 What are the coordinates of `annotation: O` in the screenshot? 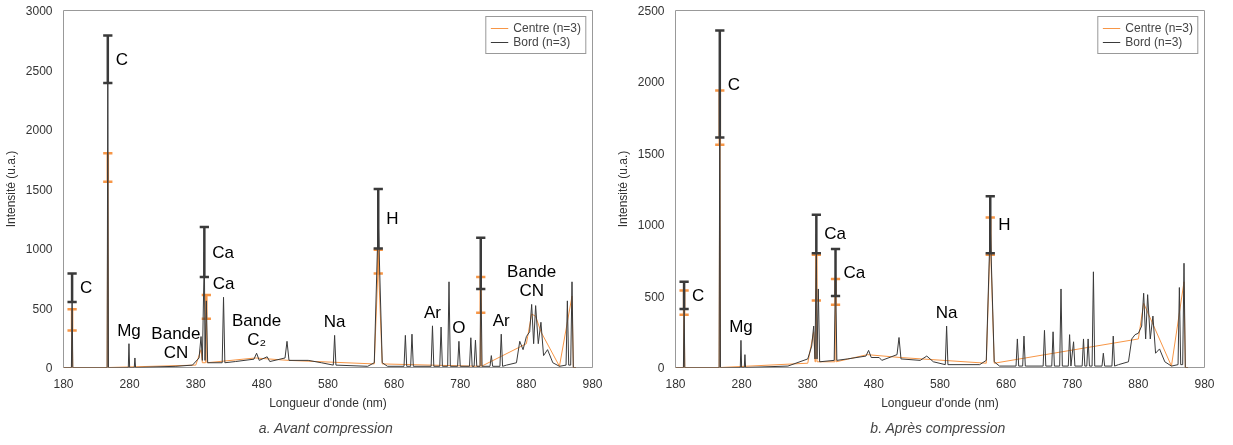 It's located at (459, 328).